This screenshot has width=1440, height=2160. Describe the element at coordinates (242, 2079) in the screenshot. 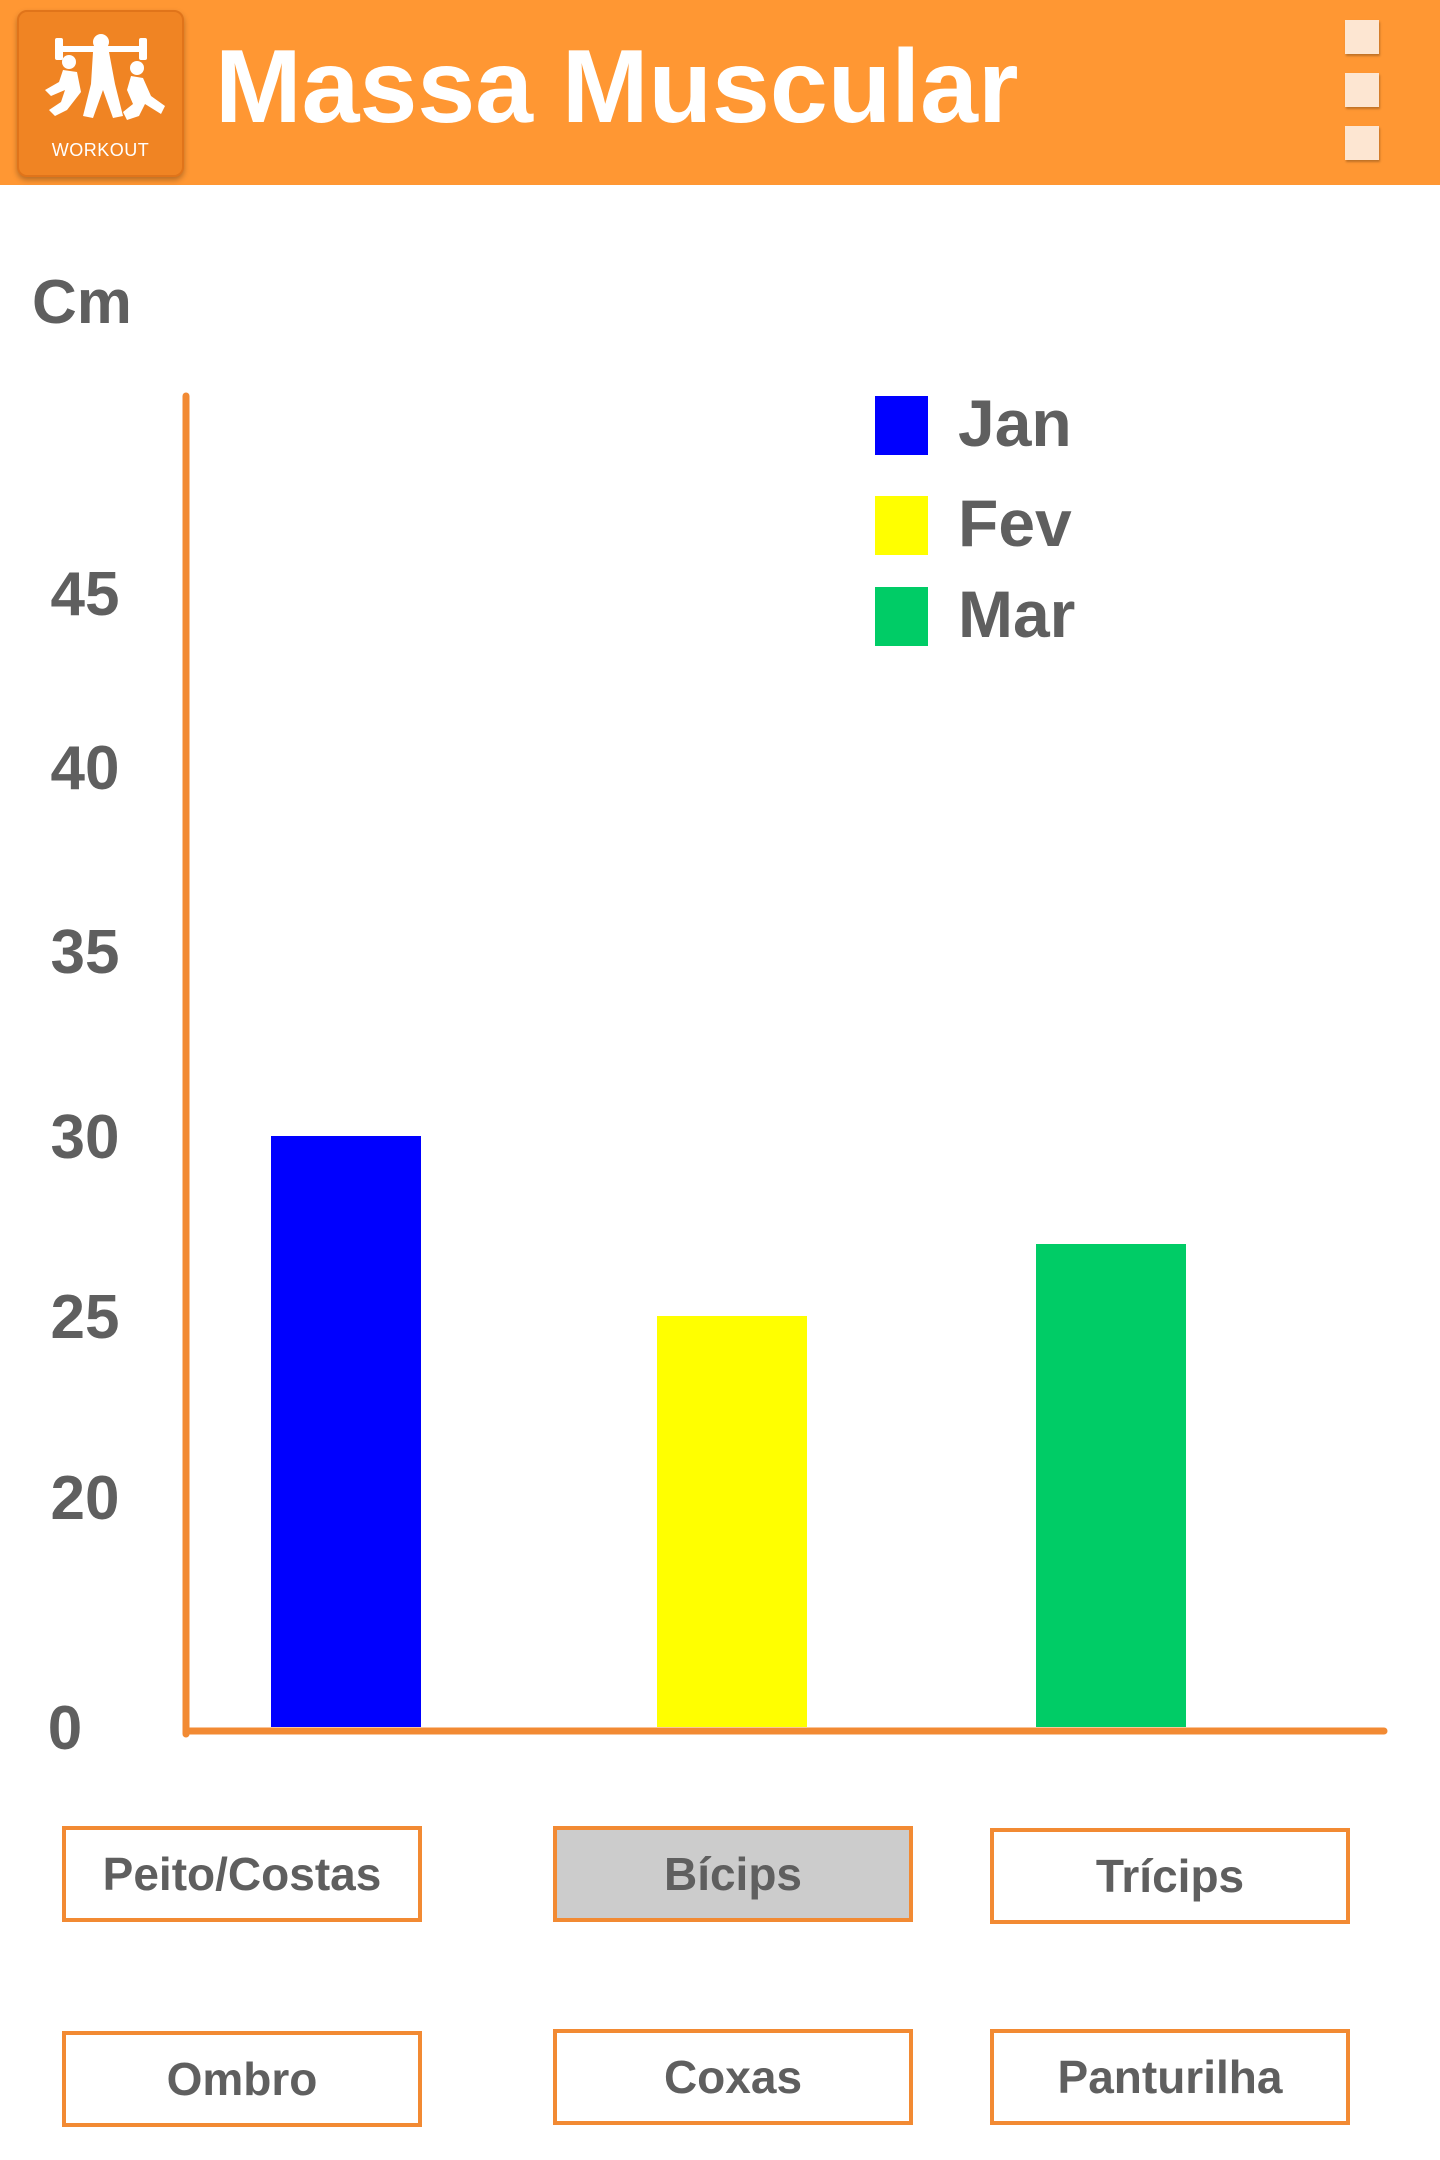

I see `category-button-ombro: Ombro` at that location.